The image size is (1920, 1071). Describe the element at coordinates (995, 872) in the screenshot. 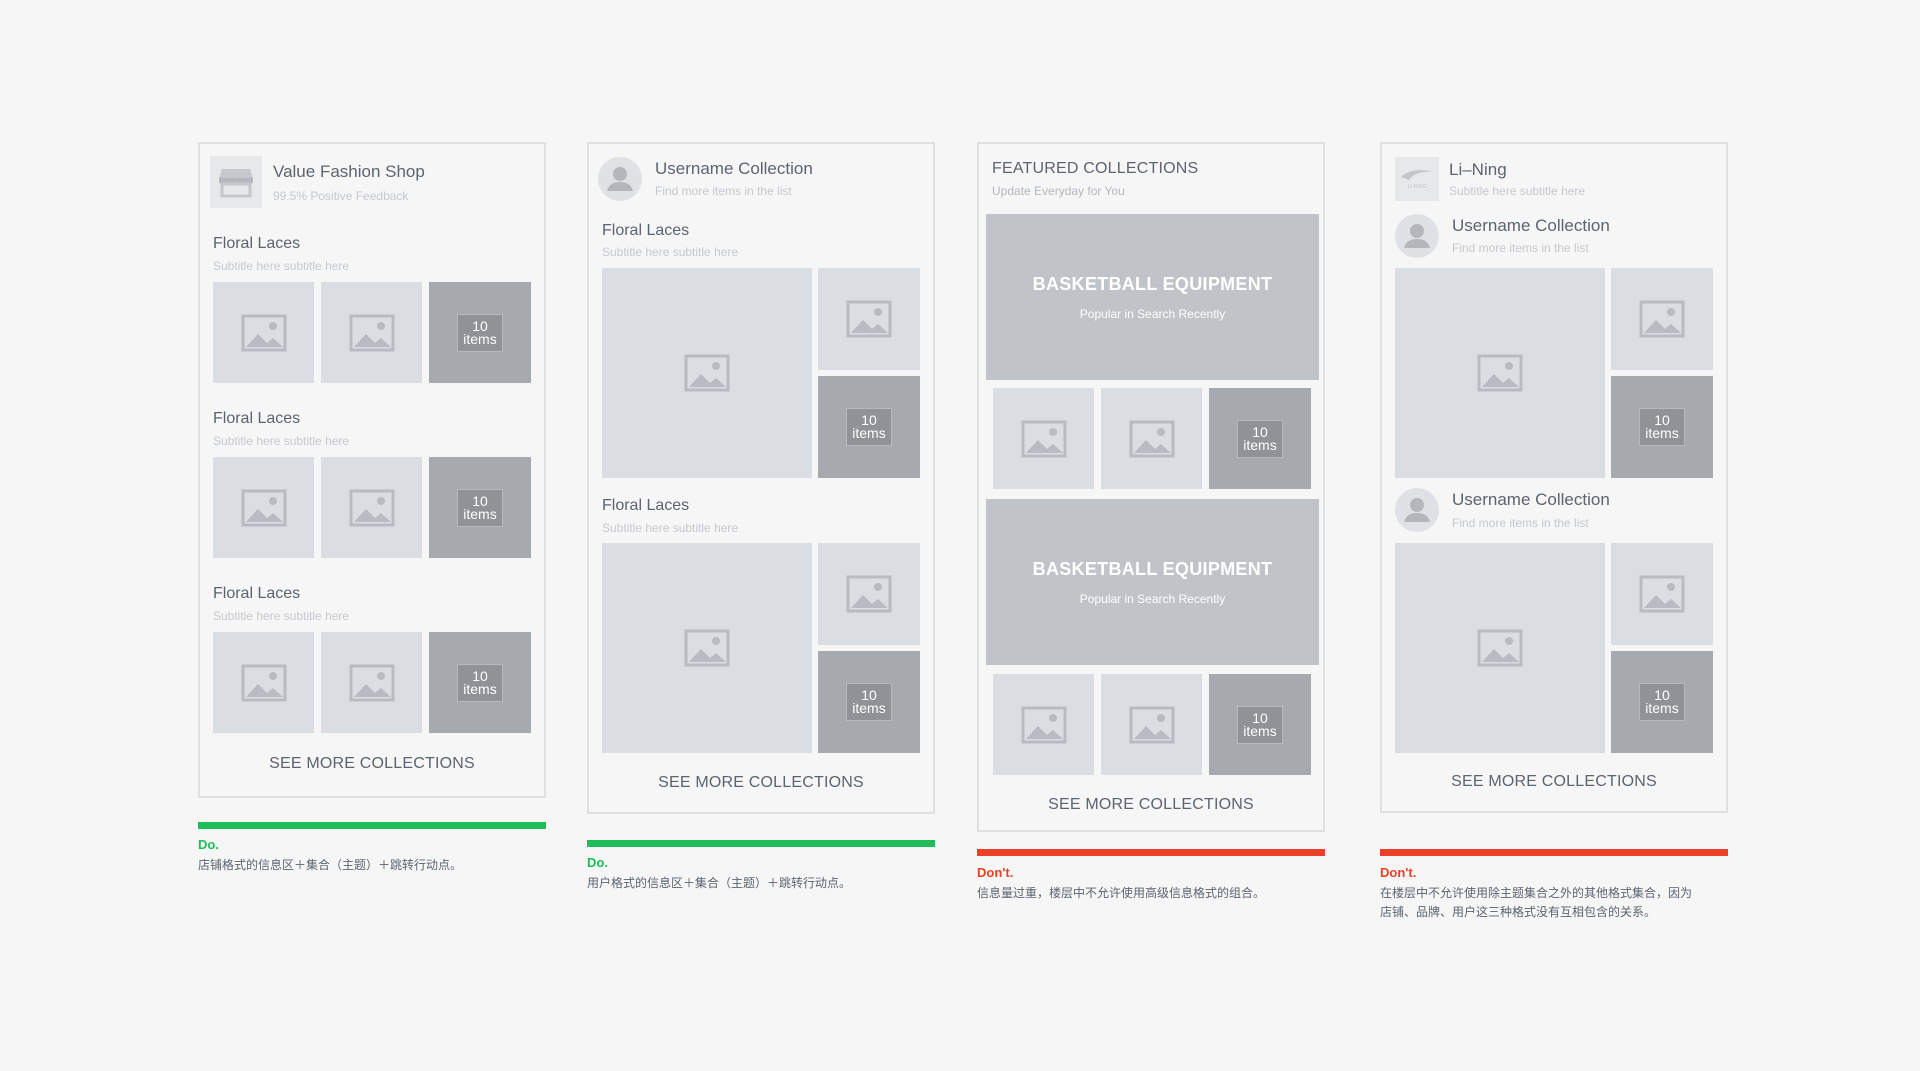

I see `verdict-label: Don't.` at that location.